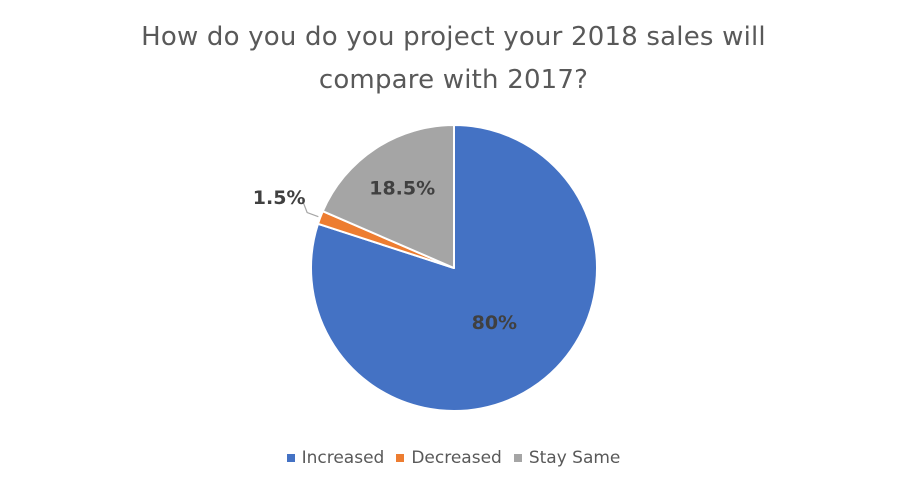 Image resolution: width=907 pixels, height=487 pixels. I want to click on legend-swatch-decreased, so click(400, 458).